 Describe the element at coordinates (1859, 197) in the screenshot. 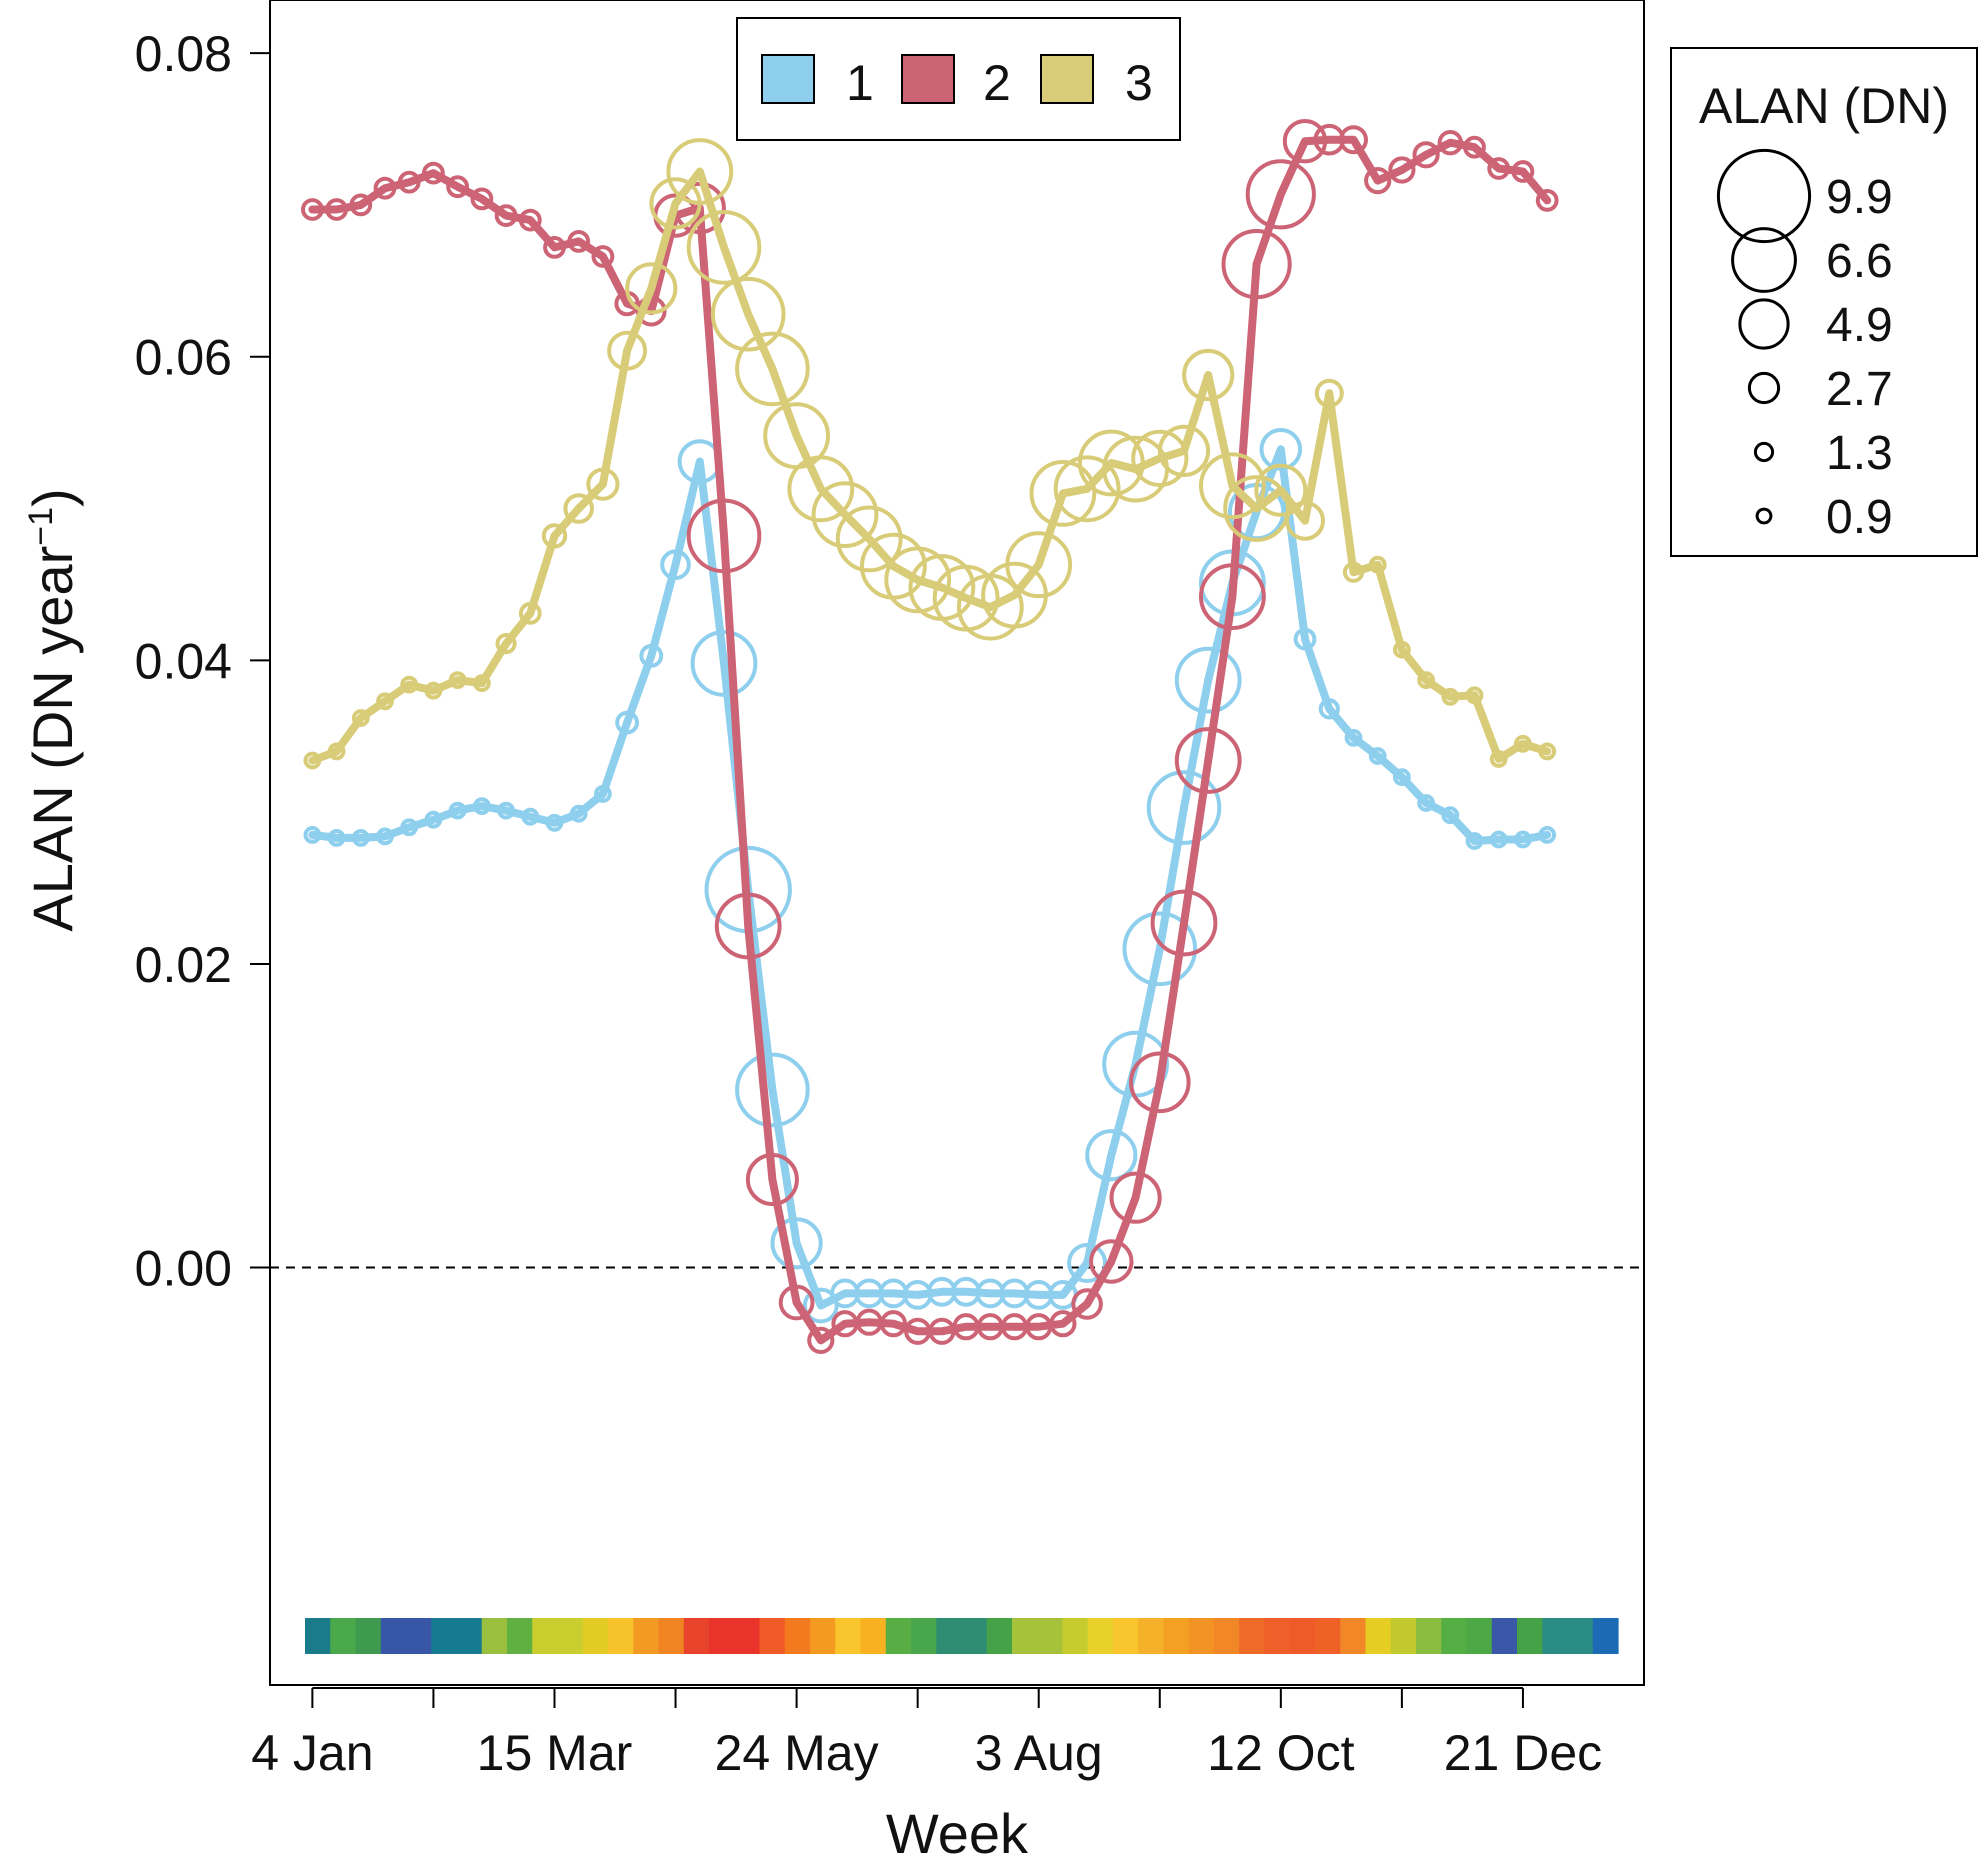

I see `size-legend-label-0: 9.9` at that location.